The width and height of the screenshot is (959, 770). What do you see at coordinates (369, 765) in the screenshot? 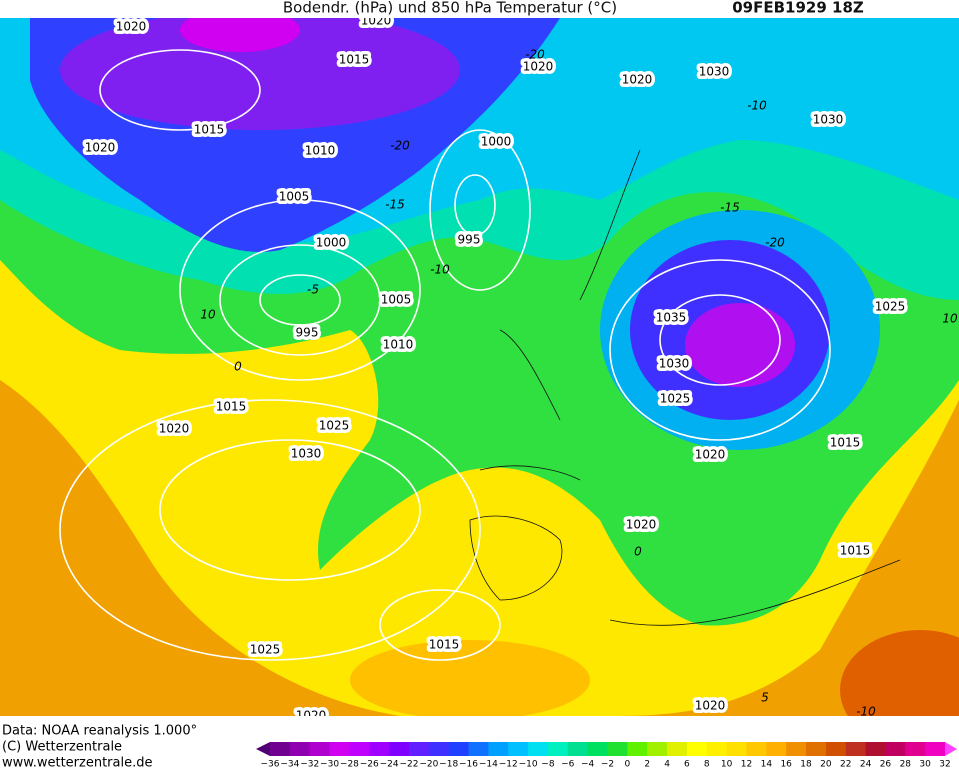
I see `scale-label: −26` at bounding box center [369, 765].